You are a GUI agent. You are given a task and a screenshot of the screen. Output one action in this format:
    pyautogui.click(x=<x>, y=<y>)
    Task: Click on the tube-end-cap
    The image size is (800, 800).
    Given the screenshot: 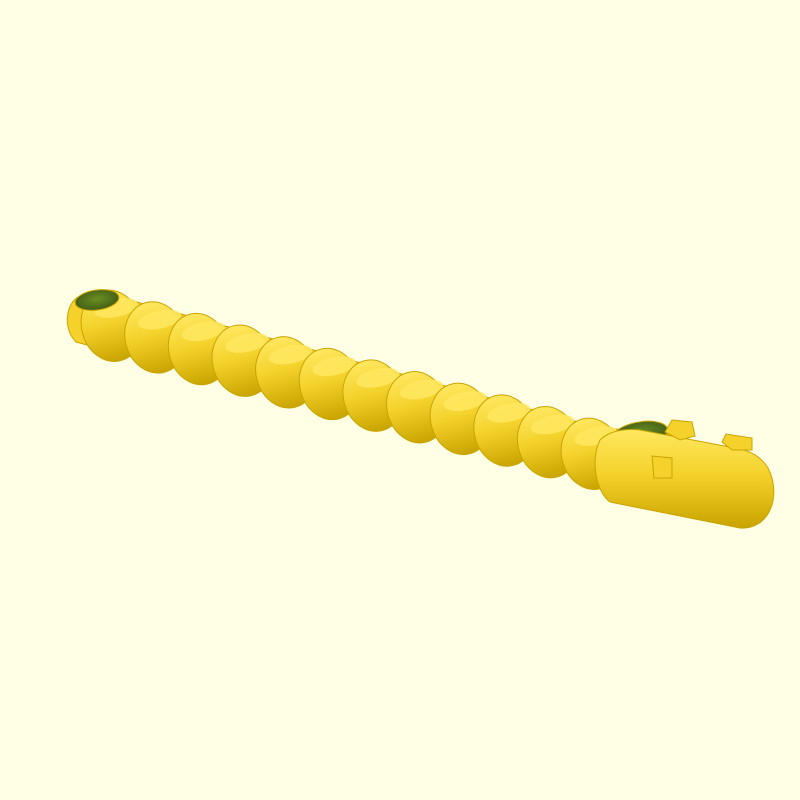 What is the action you would take?
    pyautogui.click(x=684, y=479)
    